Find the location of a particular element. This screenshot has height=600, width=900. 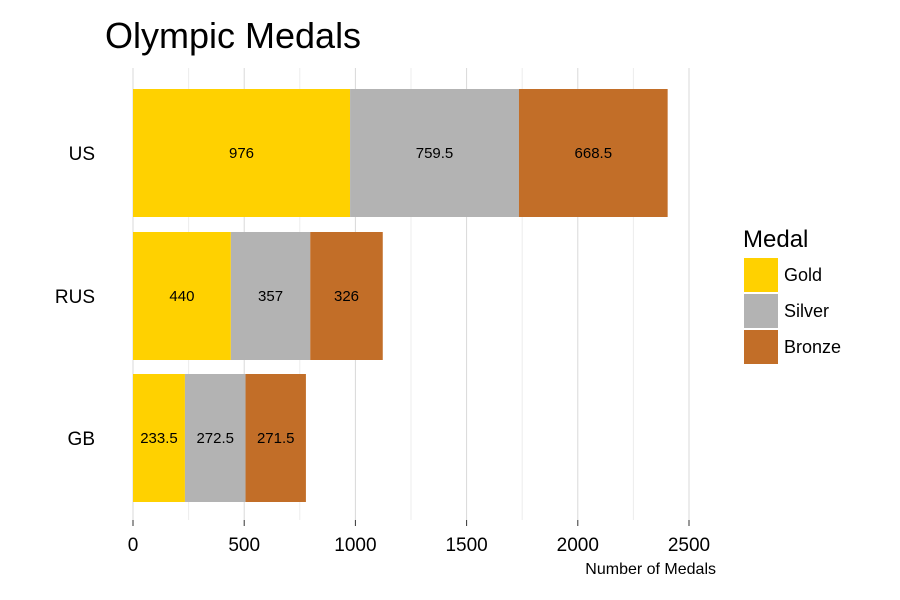

x-tick-label: 500 is located at coordinates (244, 545).